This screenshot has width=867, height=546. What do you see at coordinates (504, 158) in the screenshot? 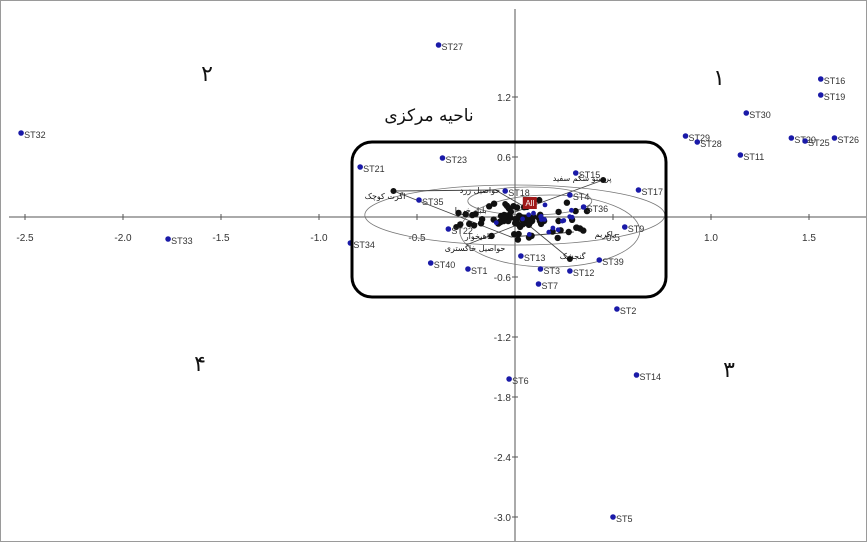
I see `y-tick-label: 0.6` at bounding box center [504, 158].